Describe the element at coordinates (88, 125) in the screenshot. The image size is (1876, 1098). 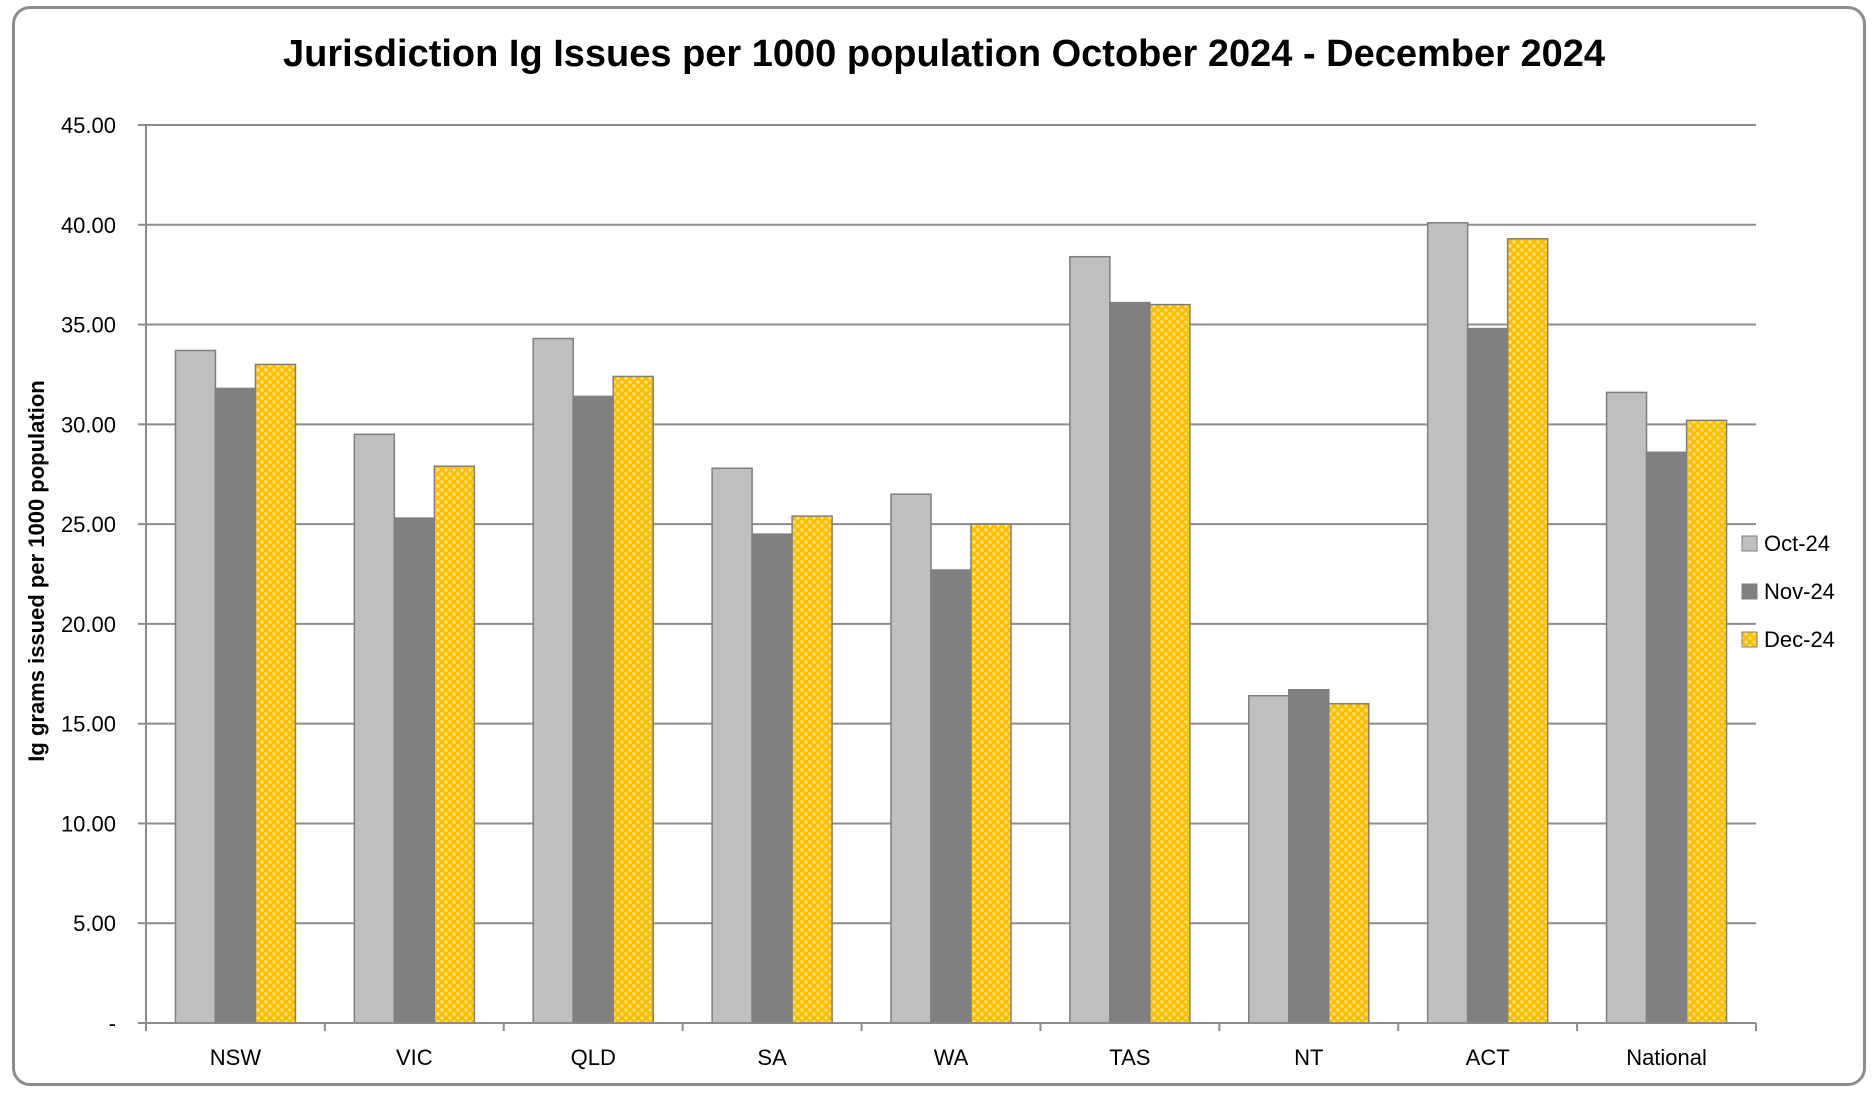
I see `y-tick-label: 45.00` at that location.